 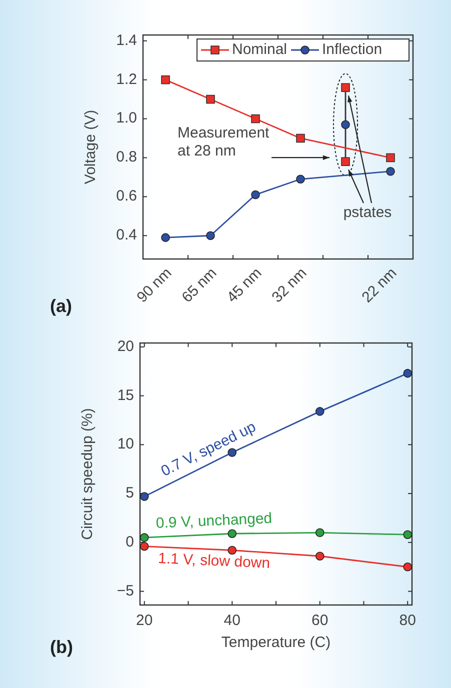 I want to click on series-label: 0.9 V, unchanged, so click(x=214, y=521).